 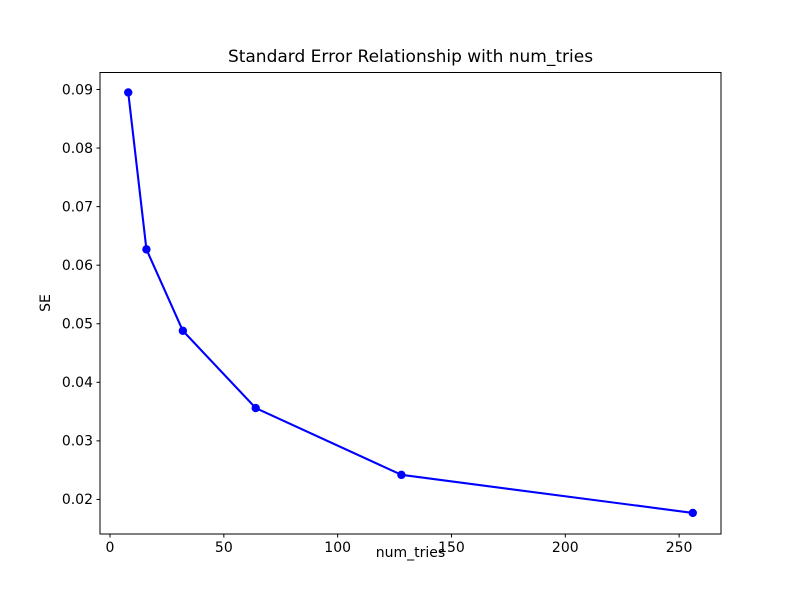 I want to click on y-tick-label: 0.03, so click(x=77, y=442).